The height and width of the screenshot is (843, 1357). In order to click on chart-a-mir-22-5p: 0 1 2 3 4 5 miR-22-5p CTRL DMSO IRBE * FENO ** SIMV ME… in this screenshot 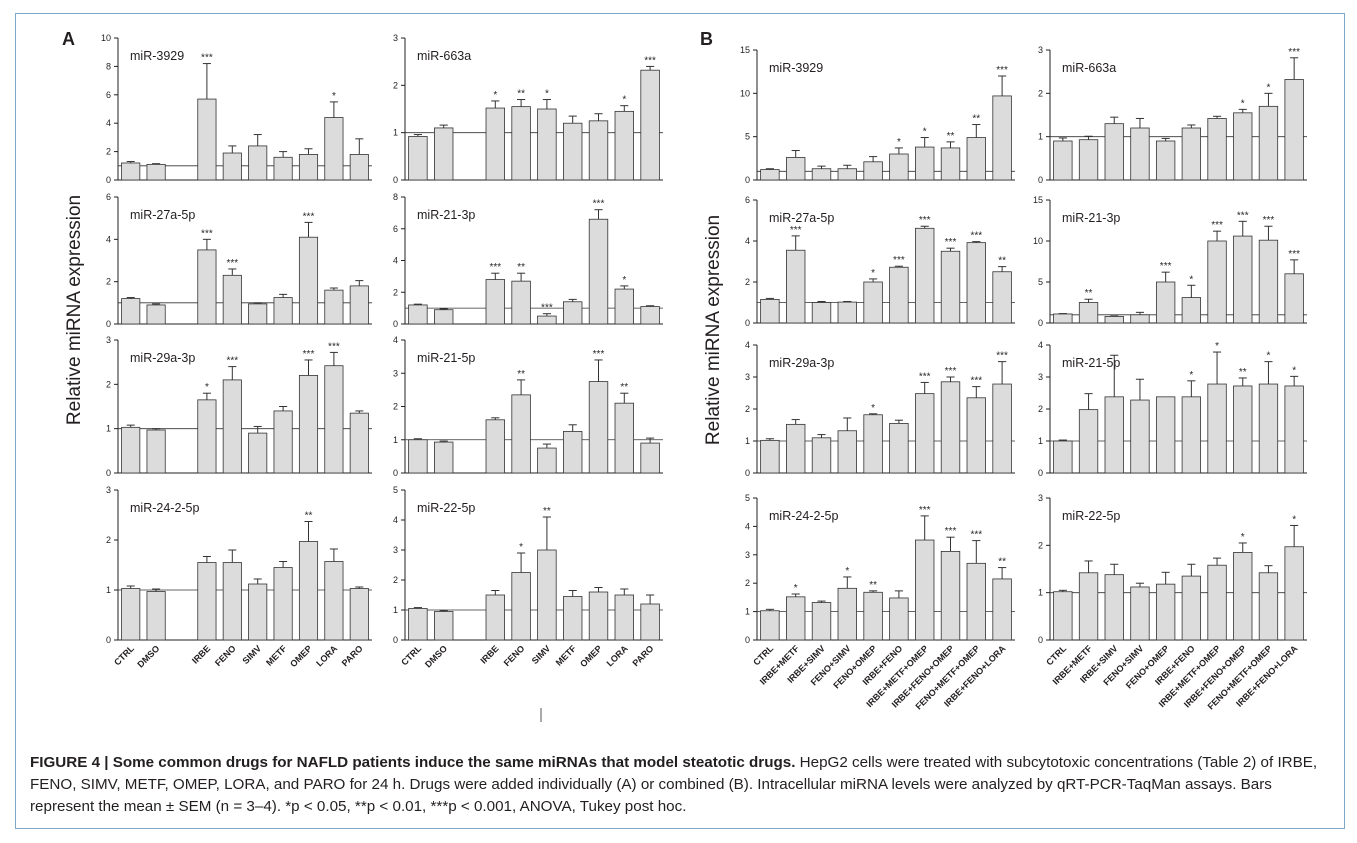, I will do `click(528, 577)`.